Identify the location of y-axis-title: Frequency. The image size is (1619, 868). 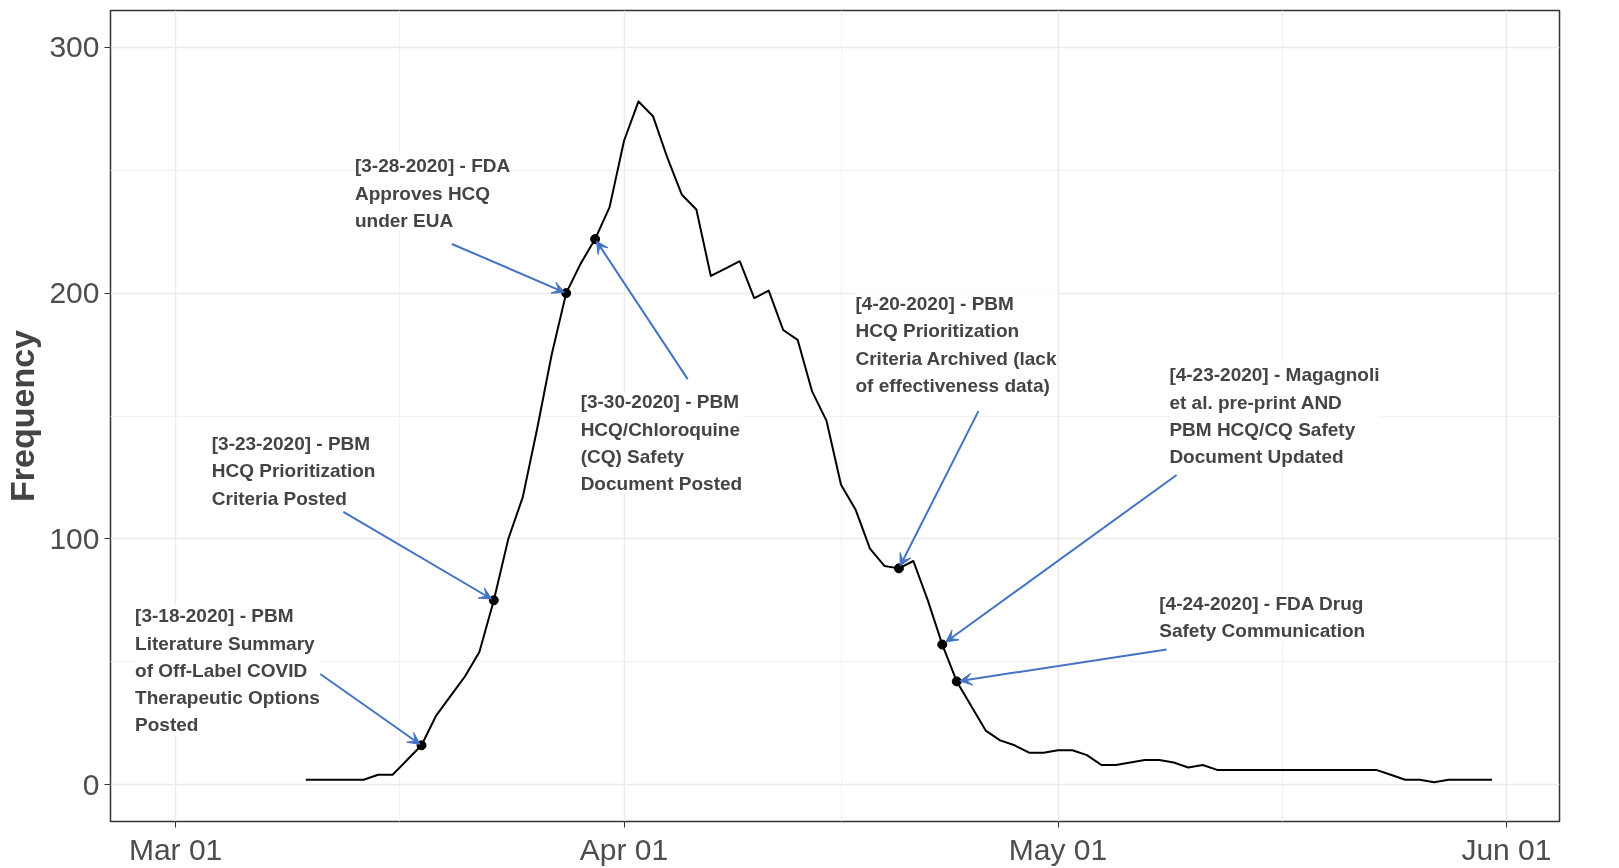
(22, 415).